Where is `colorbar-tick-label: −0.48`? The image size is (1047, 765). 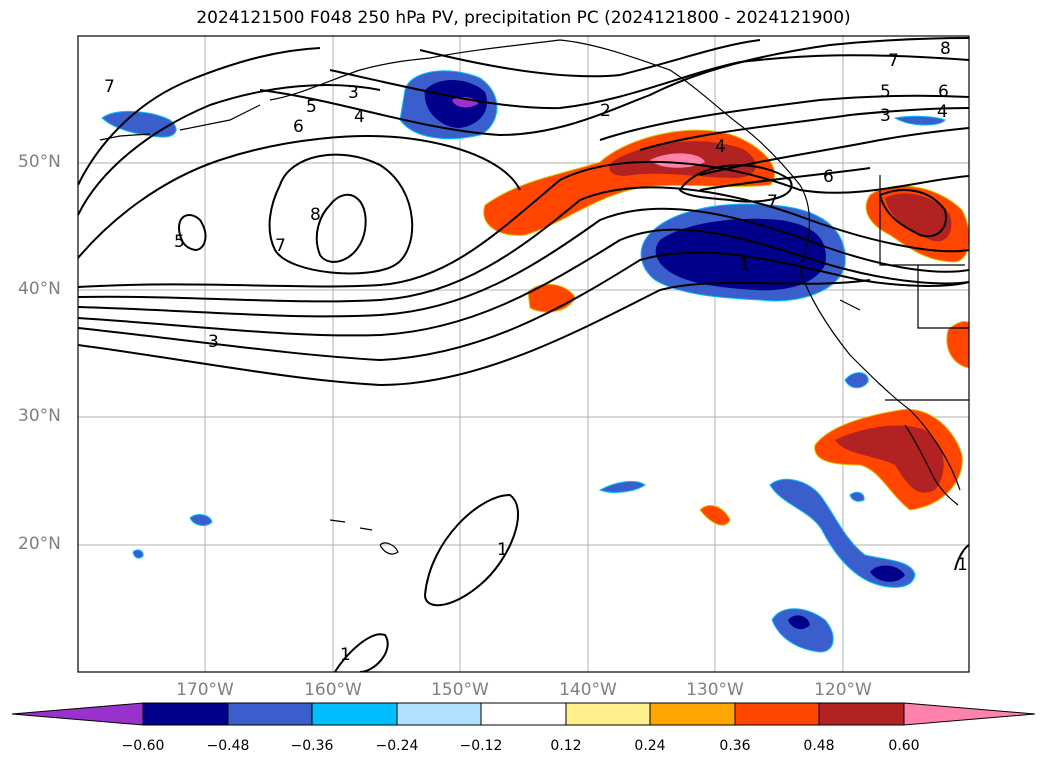 colorbar-tick-label: −0.48 is located at coordinates (228, 746).